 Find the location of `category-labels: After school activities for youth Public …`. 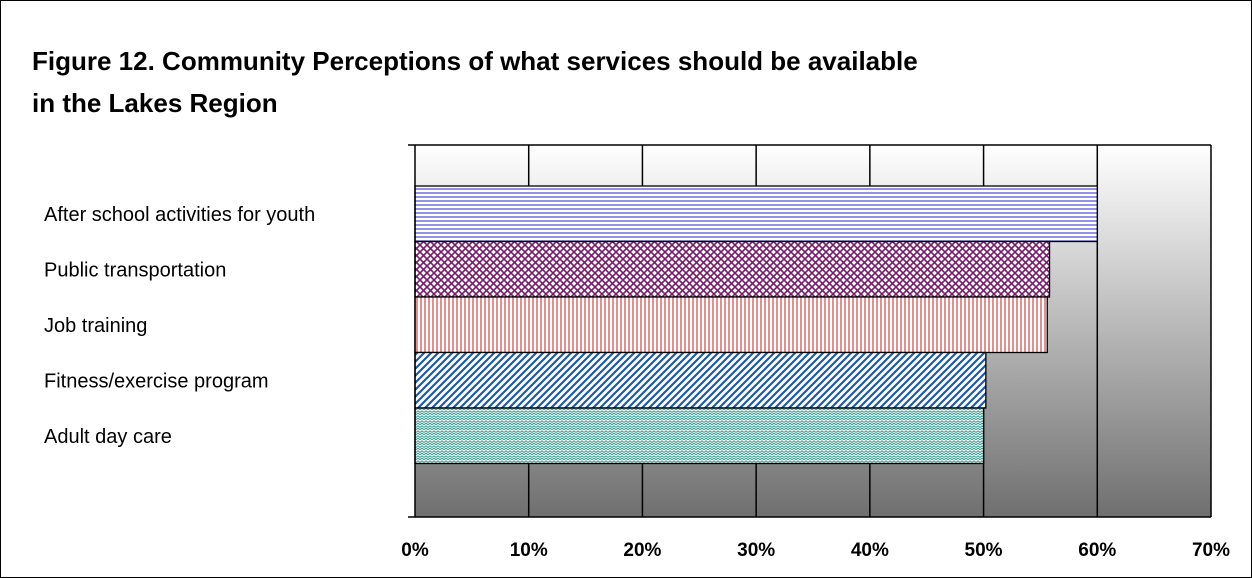

category-labels: After school activities for youth Public … is located at coordinates (179, 326).